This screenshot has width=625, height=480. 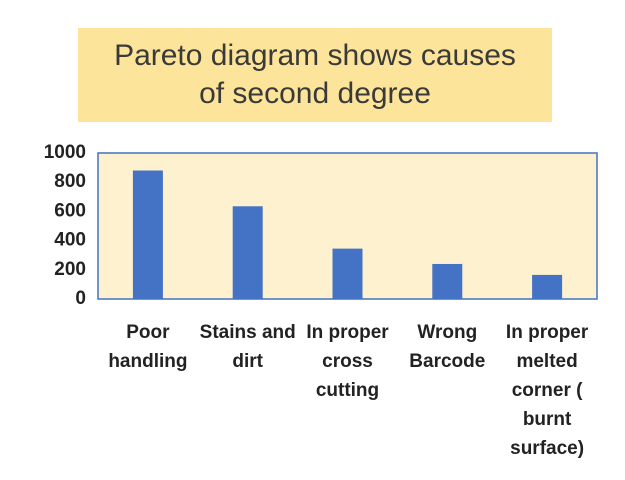 What do you see at coordinates (547, 390) in the screenshot?
I see `x-tick-label: In proper melted corner ( burnt surface)` at bounding box center [547, 390].